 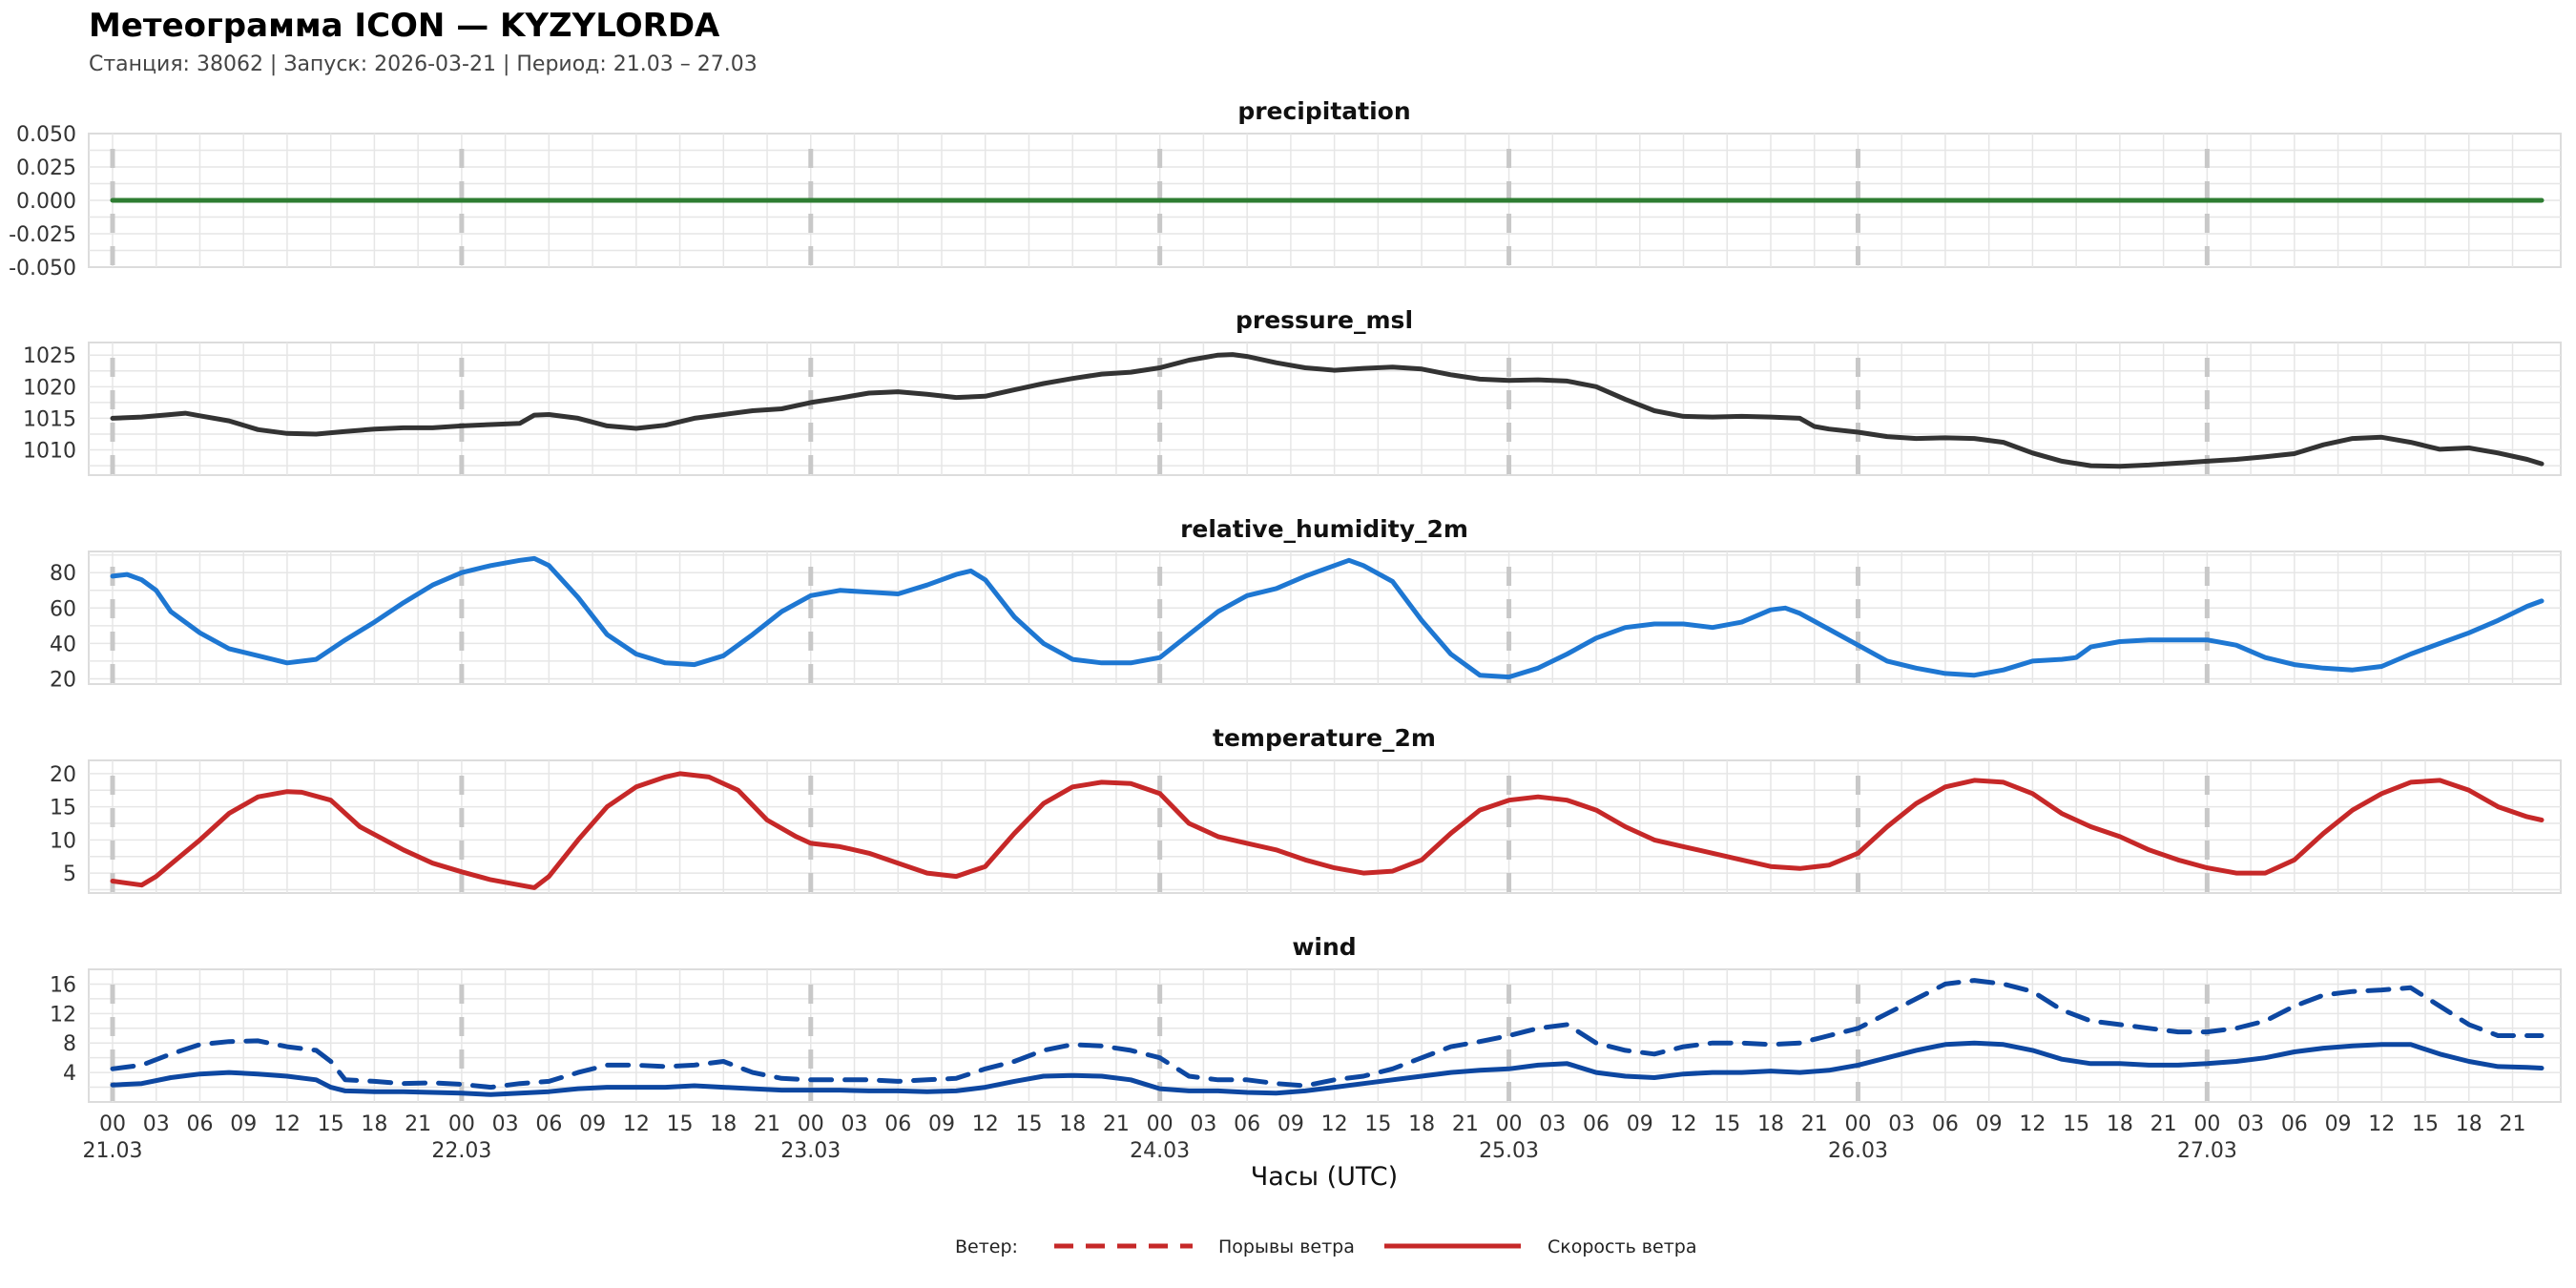 I want to click on y-tick-label: 12, so click(x=63, y=1015).